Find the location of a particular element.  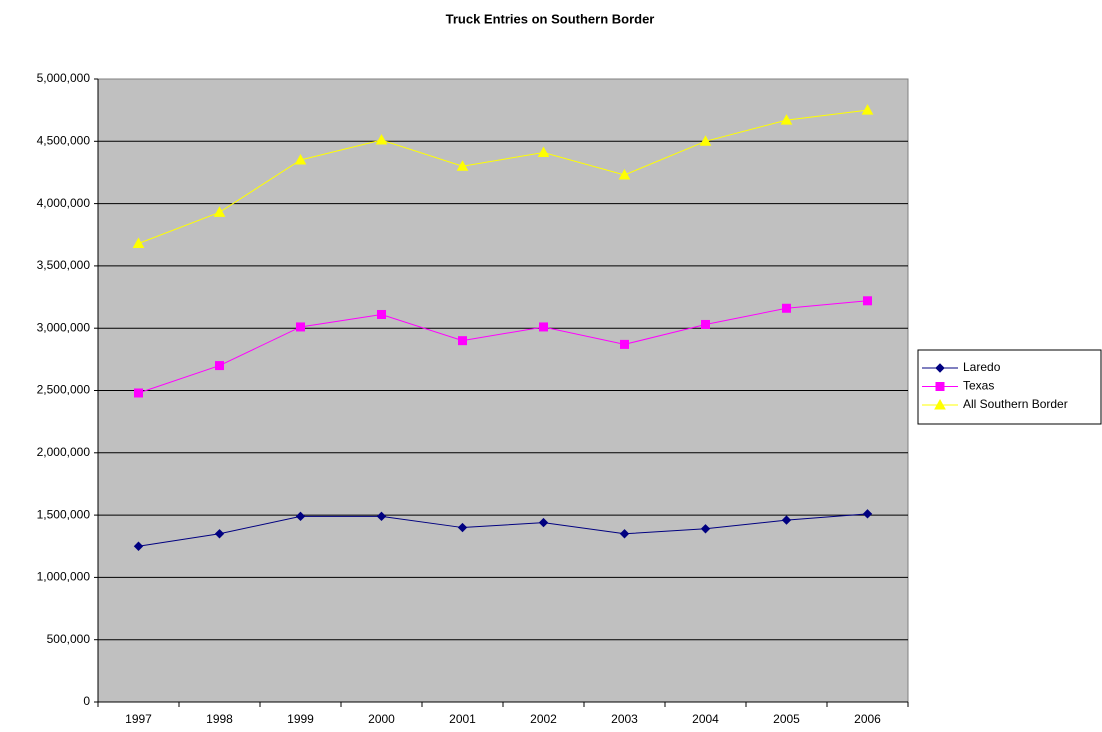

y-tick-label: 3,500,000 is located at coordinates (64, 265).